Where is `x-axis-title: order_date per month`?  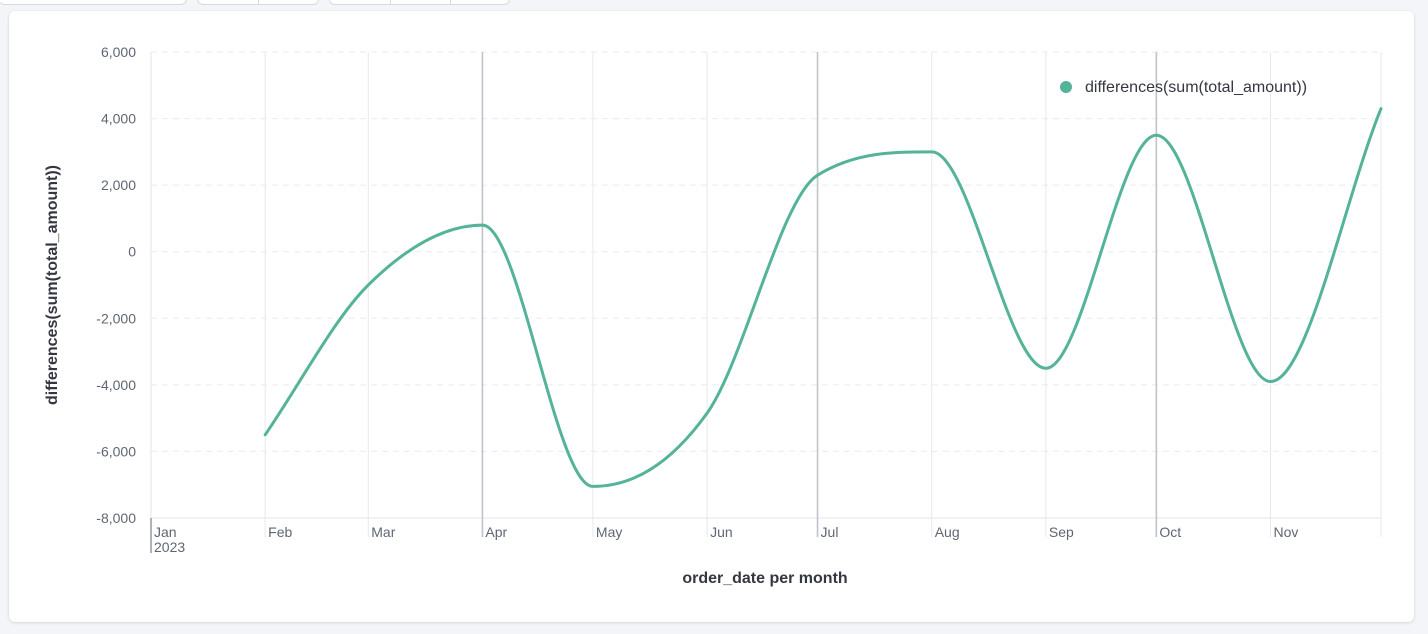
x-axis-title: order_date per month is located at coordinates (764, 578).